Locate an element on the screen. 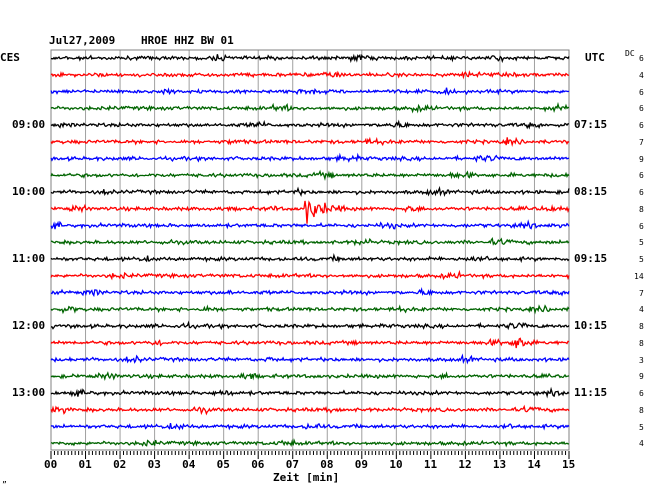 This screenshot has width=650, height=494. x-tick-label: 14 is located at coordinates (534, 464).